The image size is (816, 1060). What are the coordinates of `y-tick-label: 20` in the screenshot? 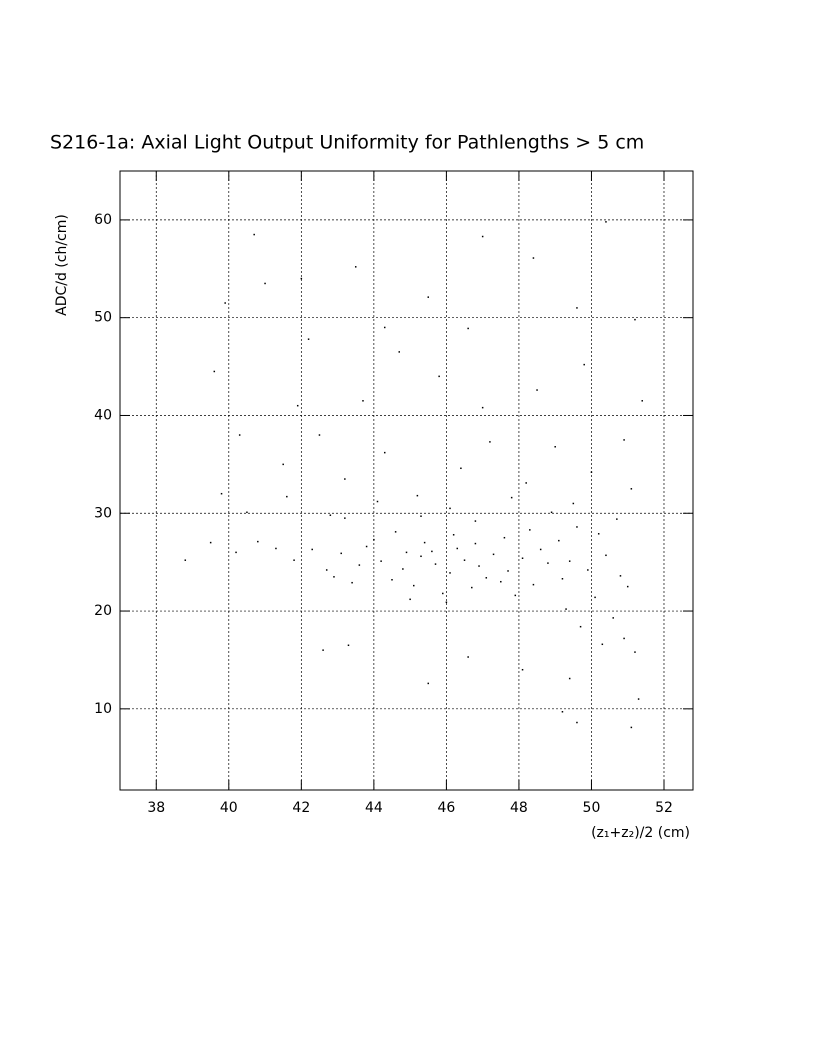 It's located at (103, 611).